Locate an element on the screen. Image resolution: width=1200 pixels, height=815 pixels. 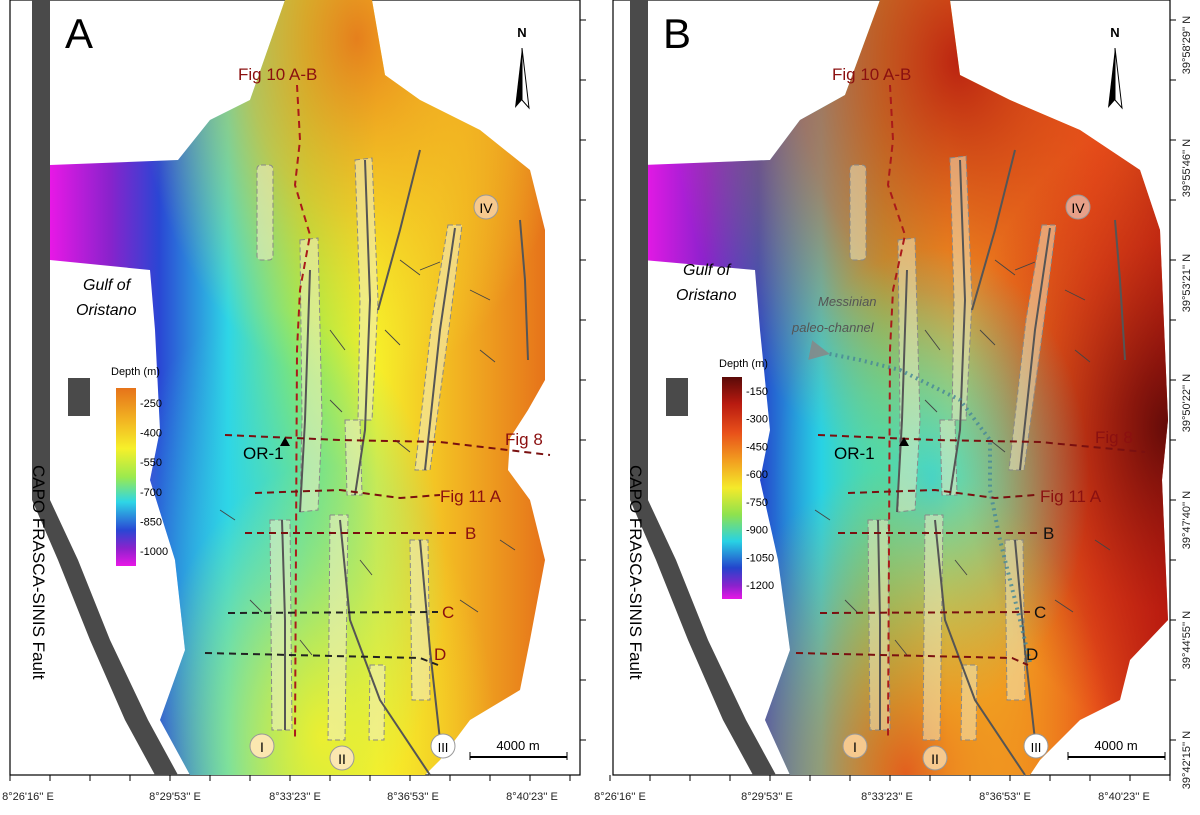
legend-tick-label: -300 is located at coordinates (757, 420).